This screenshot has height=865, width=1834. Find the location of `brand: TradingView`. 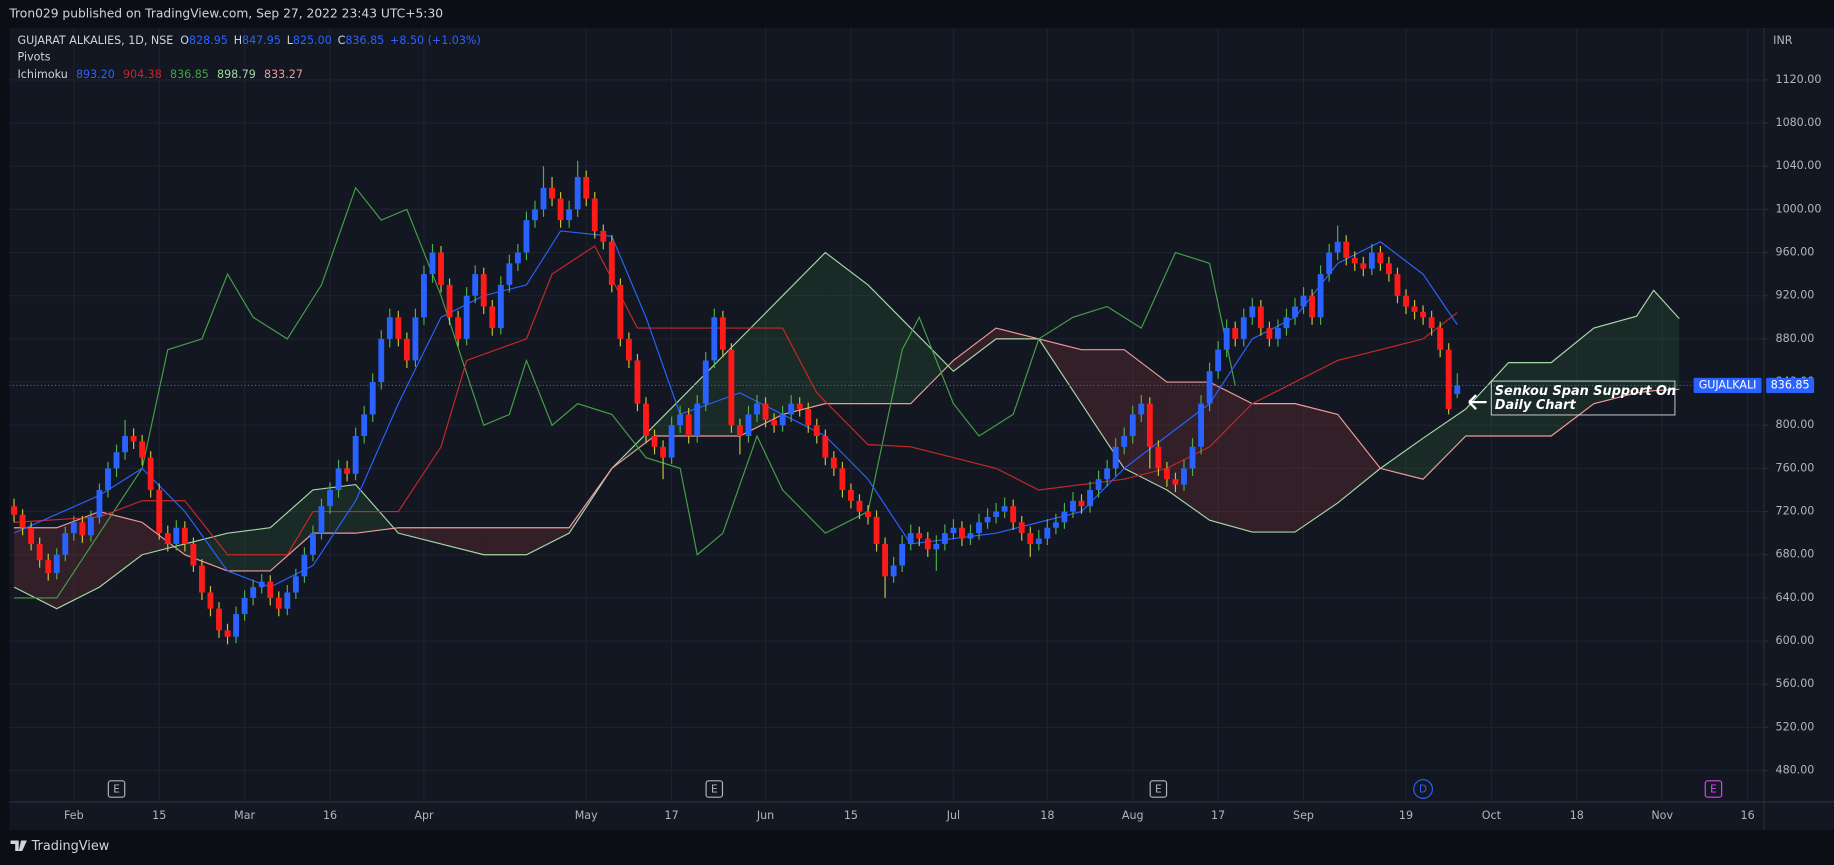

brand: TradingView is located at coordinates (70, 846).